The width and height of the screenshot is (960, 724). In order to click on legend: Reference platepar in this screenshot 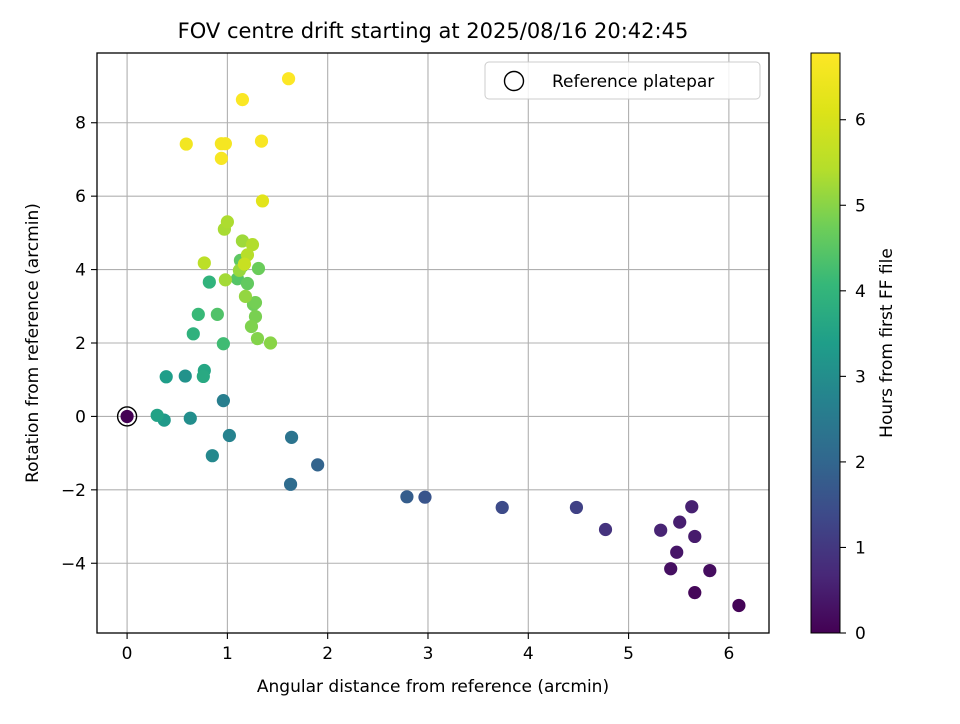, I will do `click(622, 80)`.